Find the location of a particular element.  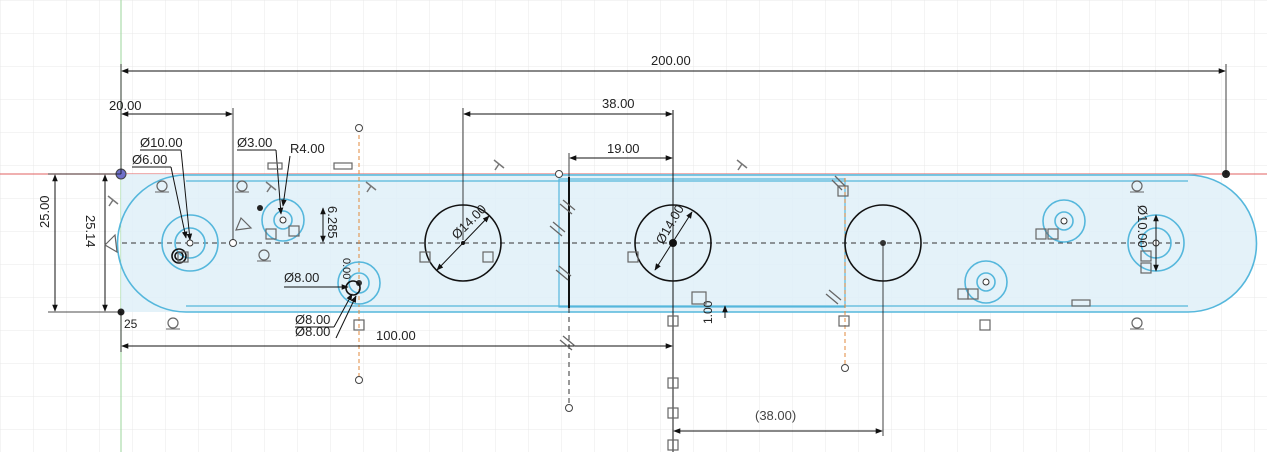

hole-left-center is located at coordinates (190, 243).